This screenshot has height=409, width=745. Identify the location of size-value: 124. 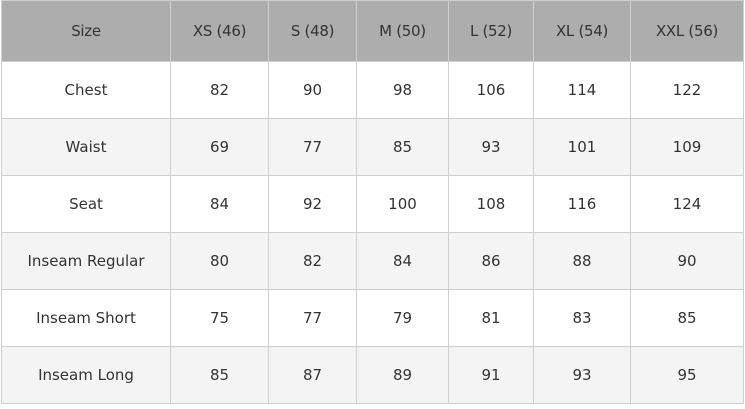
(687, 204).